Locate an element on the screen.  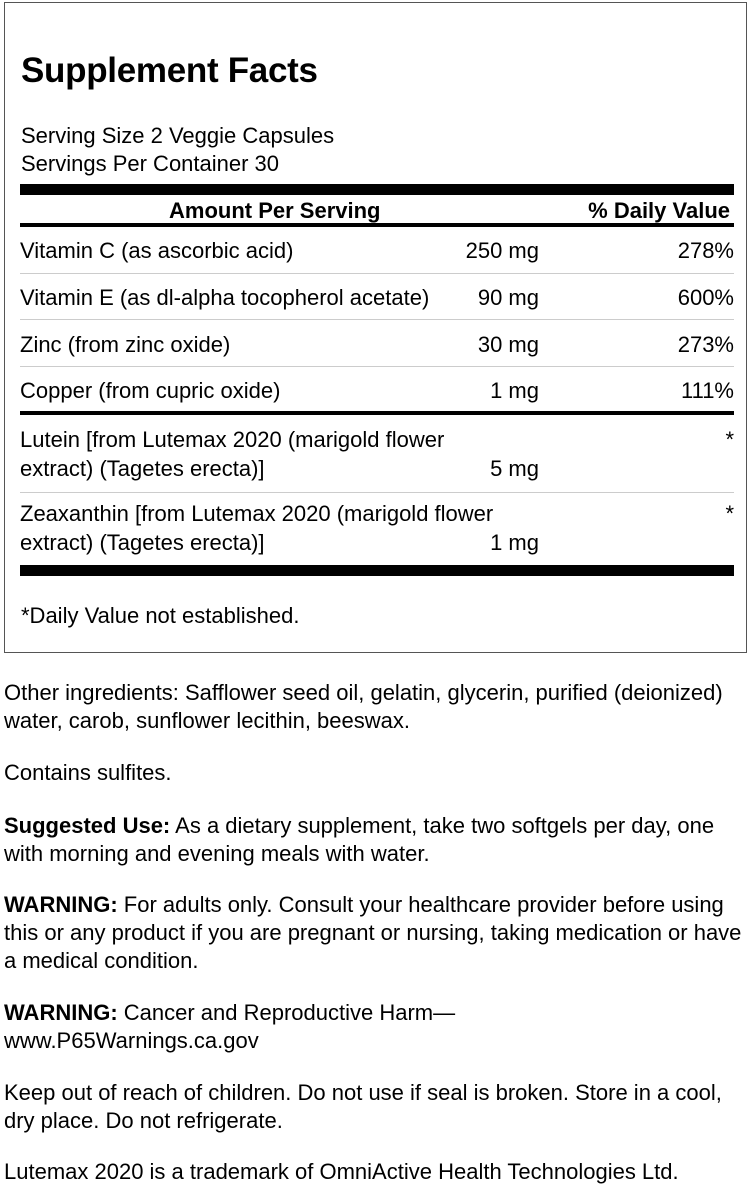
warning-url: www.P65Warnings.ca.gov is located at coordinates (131, 1040).